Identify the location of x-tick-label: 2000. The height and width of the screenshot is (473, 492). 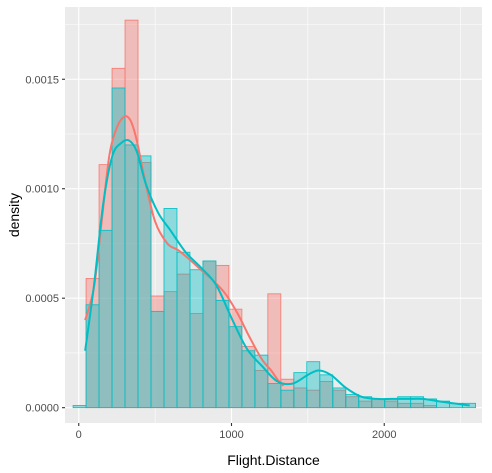
(384, 435).